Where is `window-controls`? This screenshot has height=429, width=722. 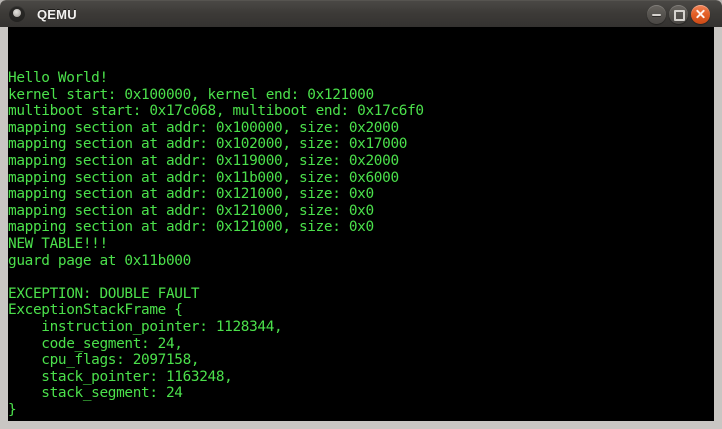 window-controls is located at coordinates (678, 14).